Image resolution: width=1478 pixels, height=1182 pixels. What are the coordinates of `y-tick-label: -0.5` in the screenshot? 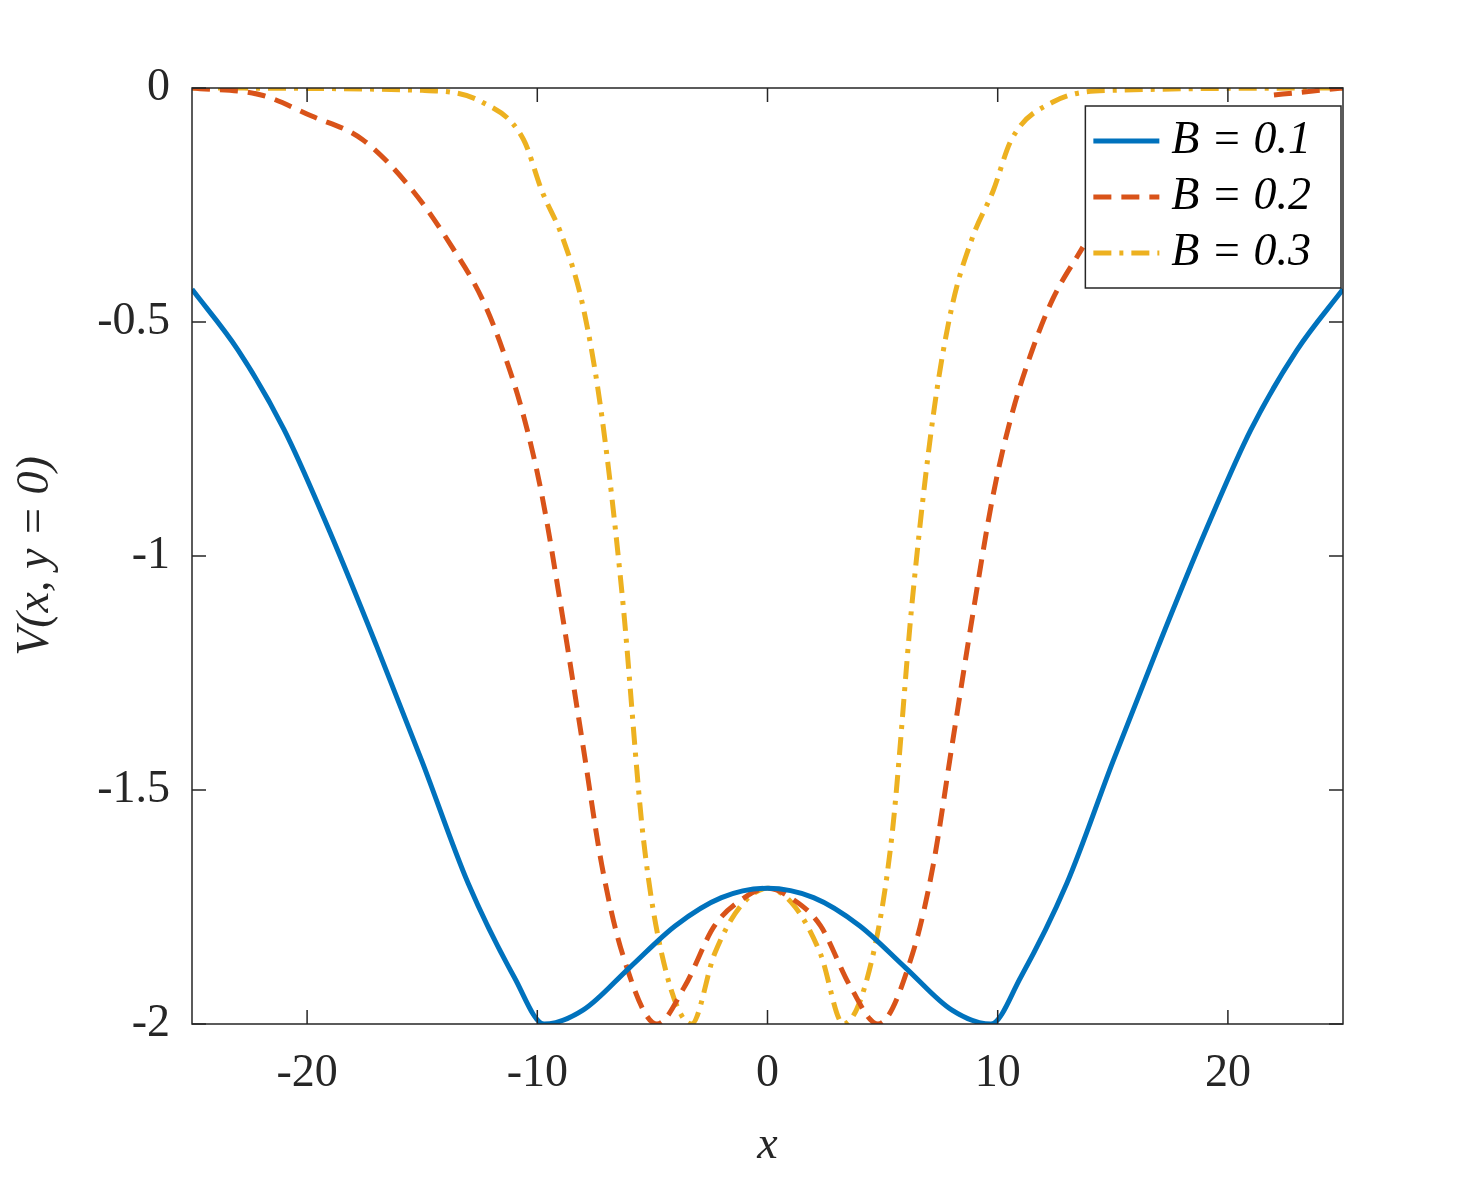 It's located at (133, 319).